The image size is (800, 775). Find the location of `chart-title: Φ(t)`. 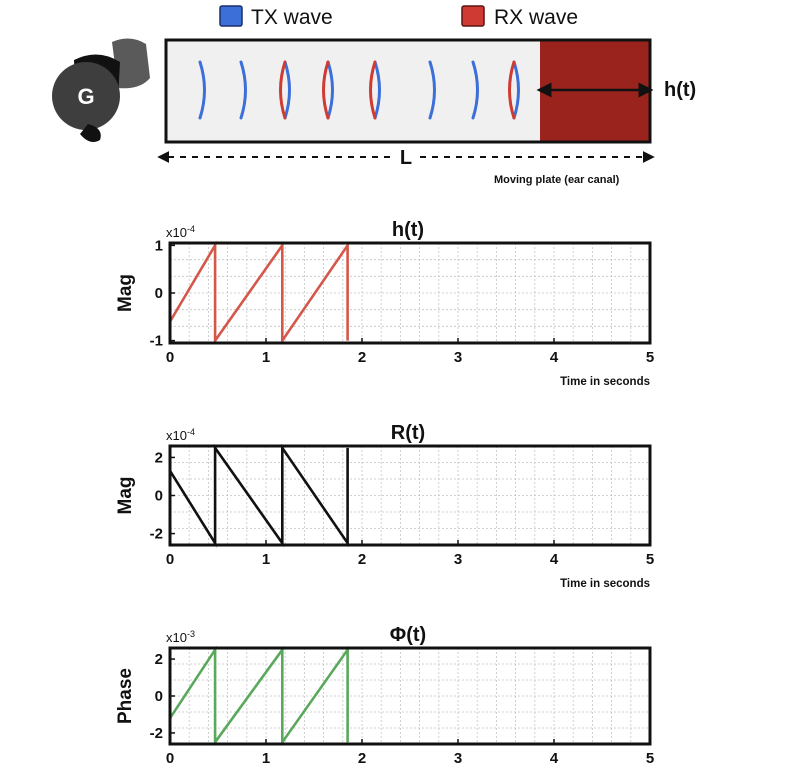

chart-title: Φ(t) is located at coordinates (408, 635).